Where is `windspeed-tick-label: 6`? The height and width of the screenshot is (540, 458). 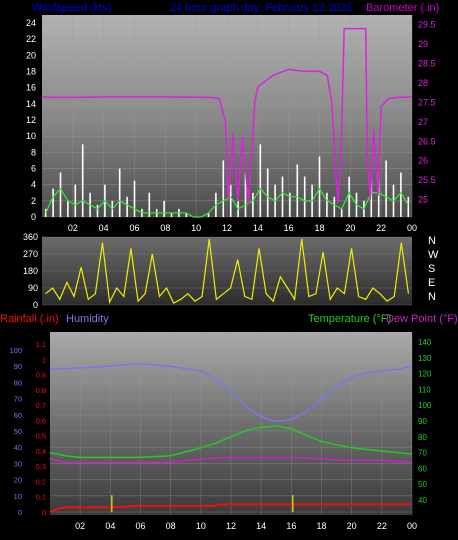
windspeed-tick-label: 6 is located at coordinates (33, 169).